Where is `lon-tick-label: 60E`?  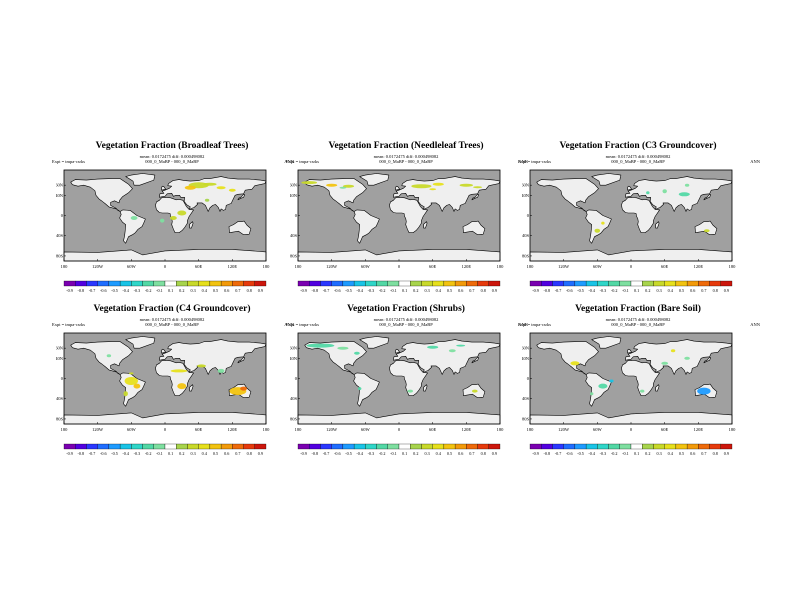 lon-tick-label: 60E is located at coordinates (433, 266).